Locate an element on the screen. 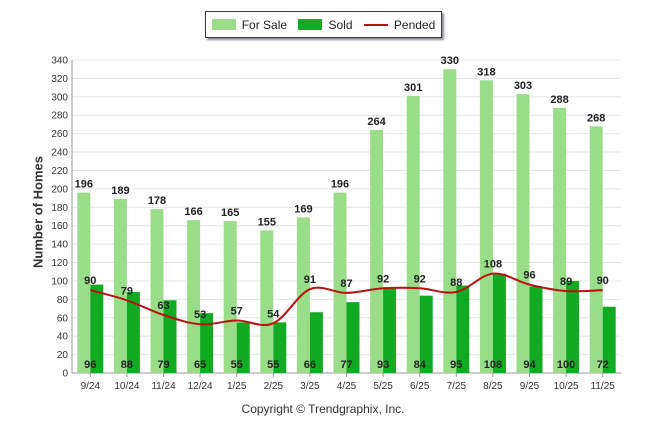 The image size is (646, 434). data-label-sold: 79 is located at coordinates (163, 365).